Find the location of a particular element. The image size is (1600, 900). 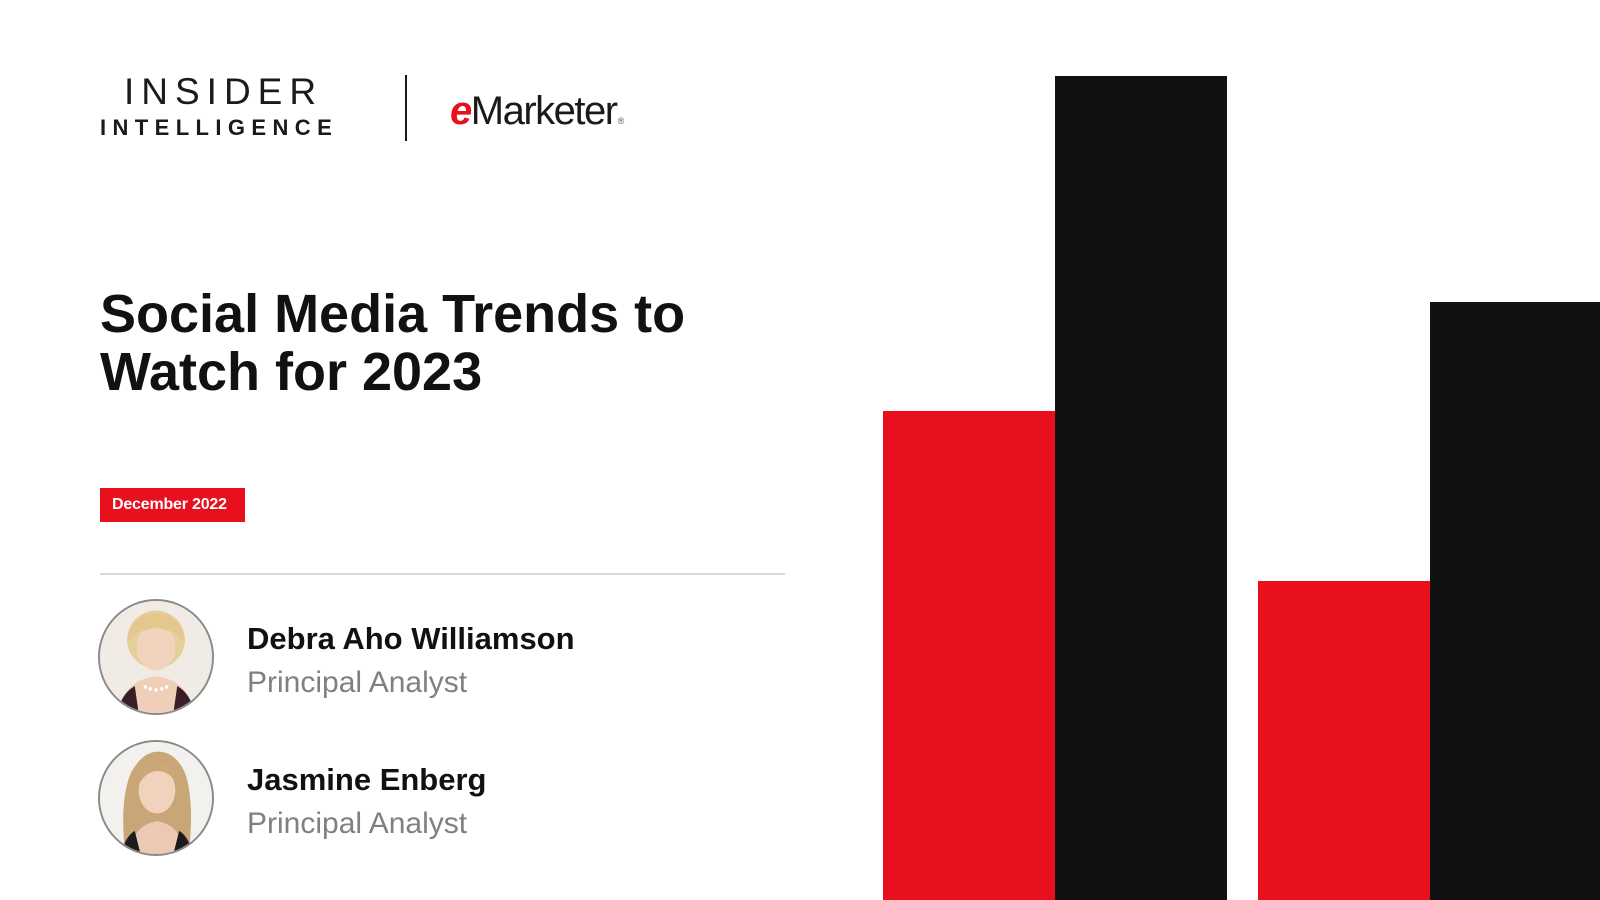

insider-intelligence-logo: INSIDER INTELLIGENCE is located at coordinates (230, 107).